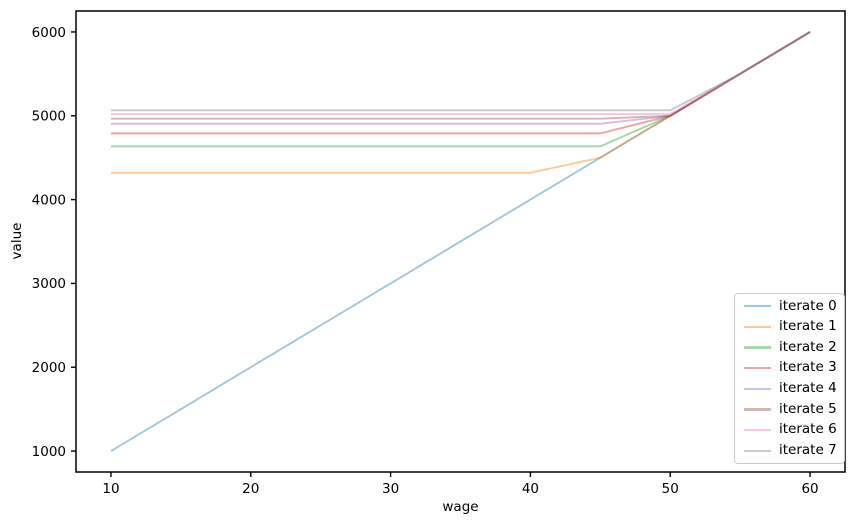  I want to click on y-tick-label: 5000, so click(49, 117).